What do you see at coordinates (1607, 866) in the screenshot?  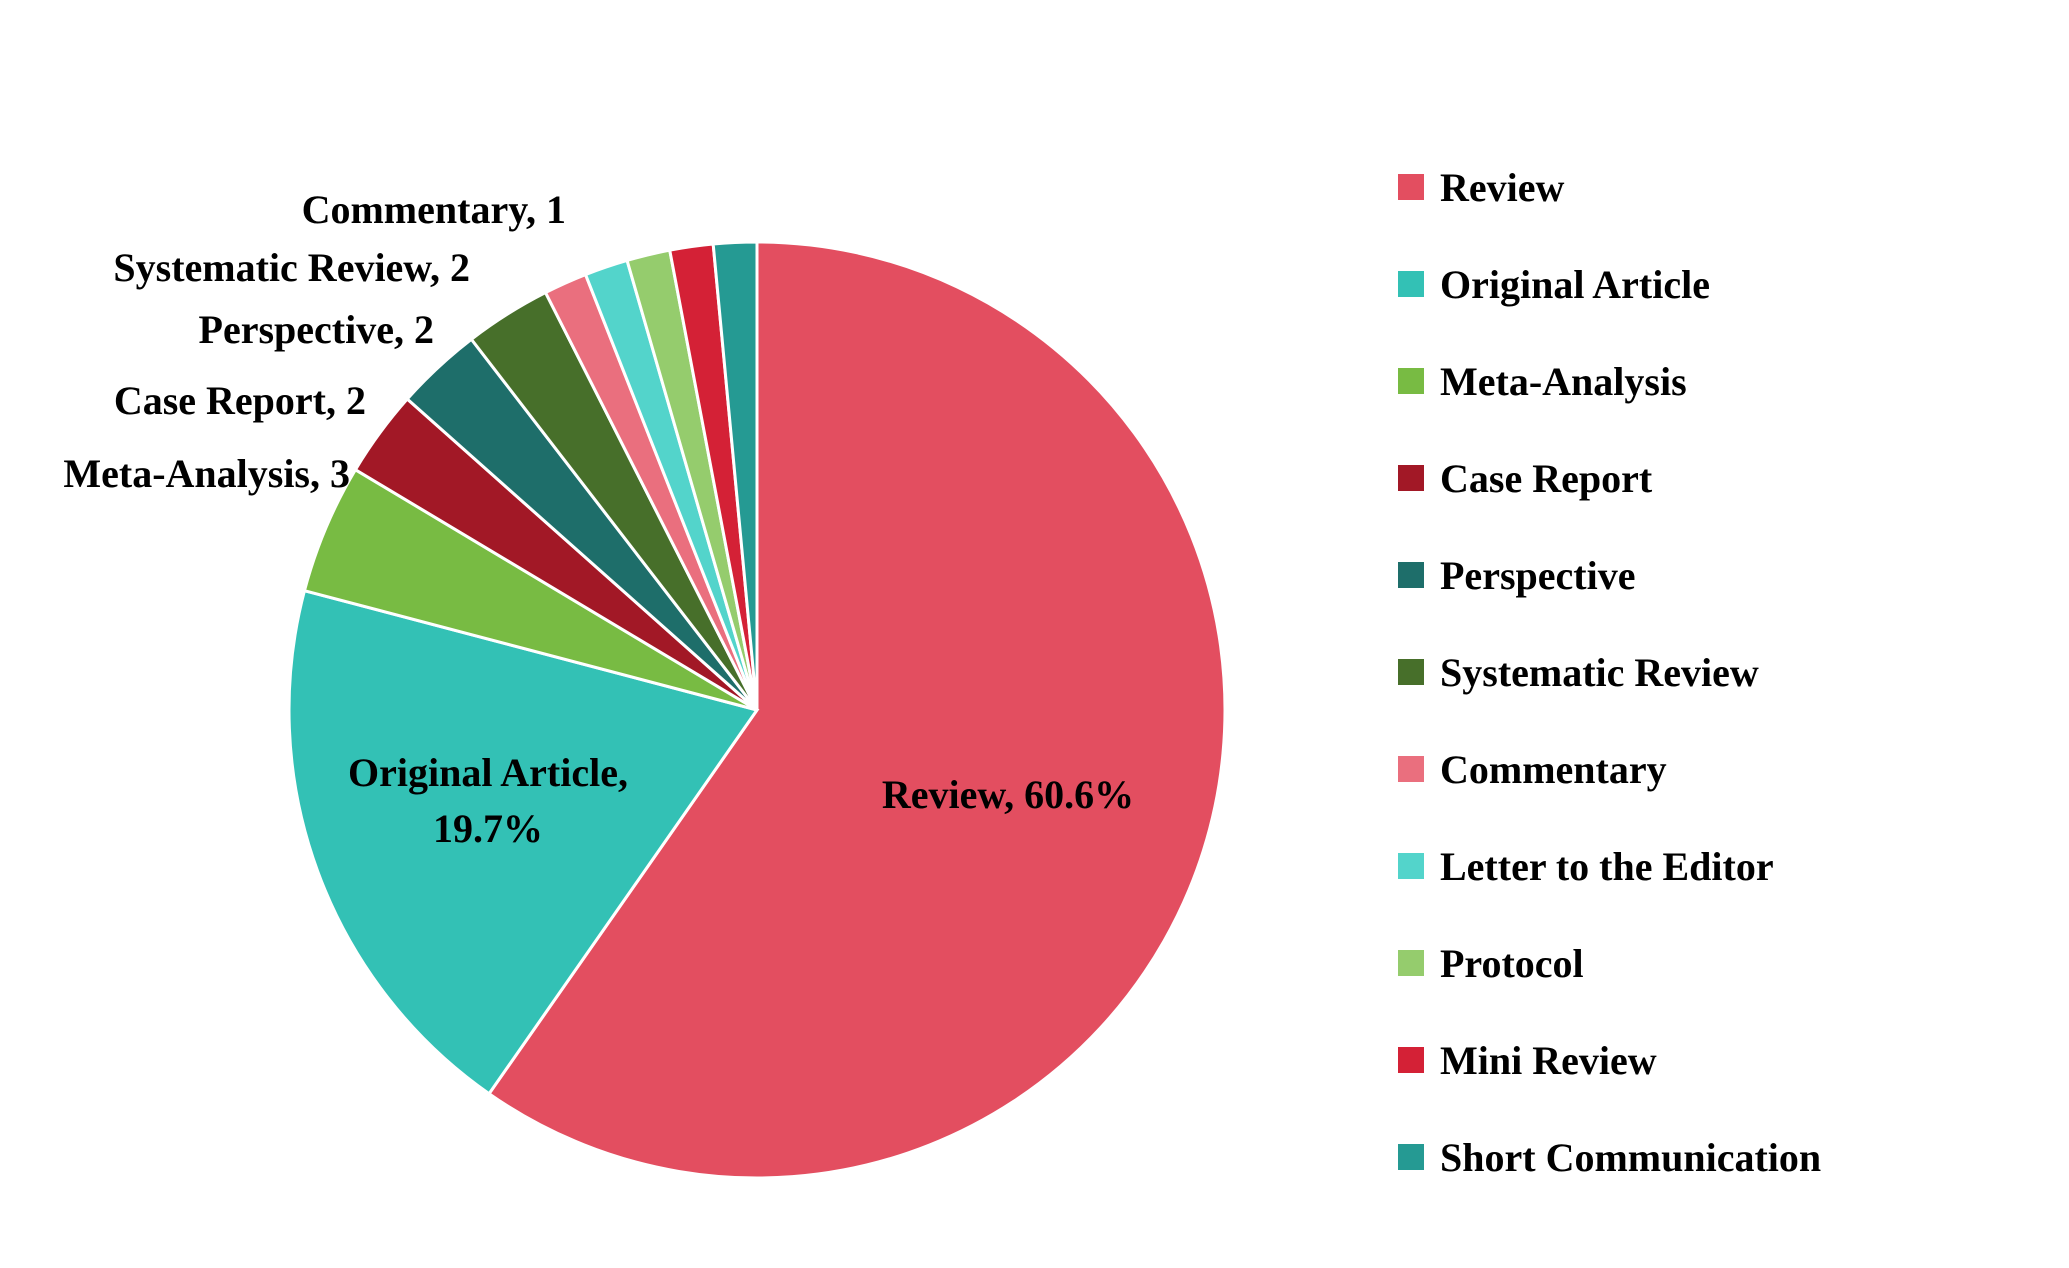 I see `legend-label-letter-to-the-editor: Letter to the Editor` at bounding box center [1607, 866].